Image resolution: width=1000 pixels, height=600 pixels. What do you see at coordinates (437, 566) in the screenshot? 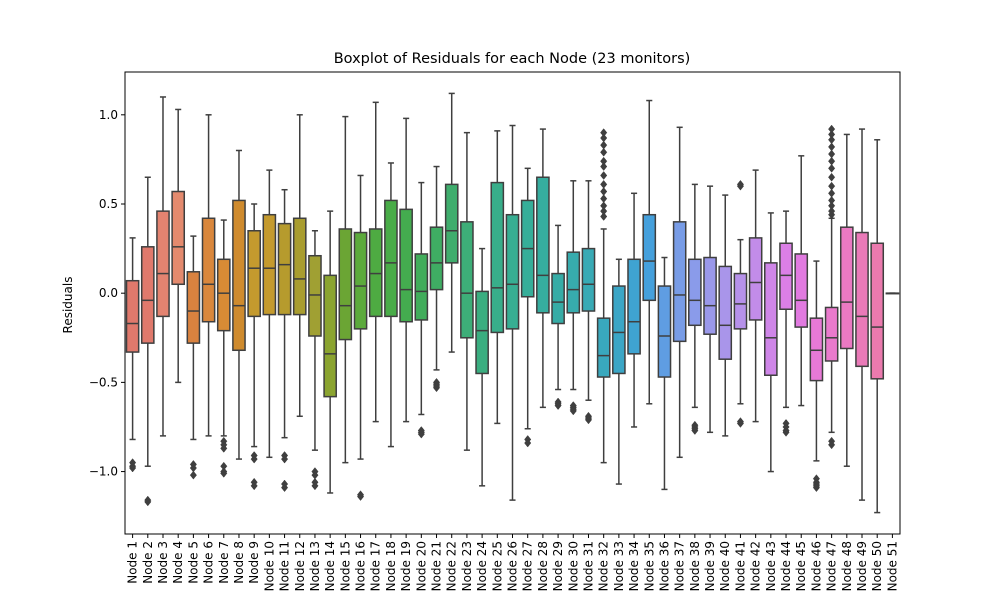
I see `x-tick-label: Node 21` at bounding box center [437, 566].